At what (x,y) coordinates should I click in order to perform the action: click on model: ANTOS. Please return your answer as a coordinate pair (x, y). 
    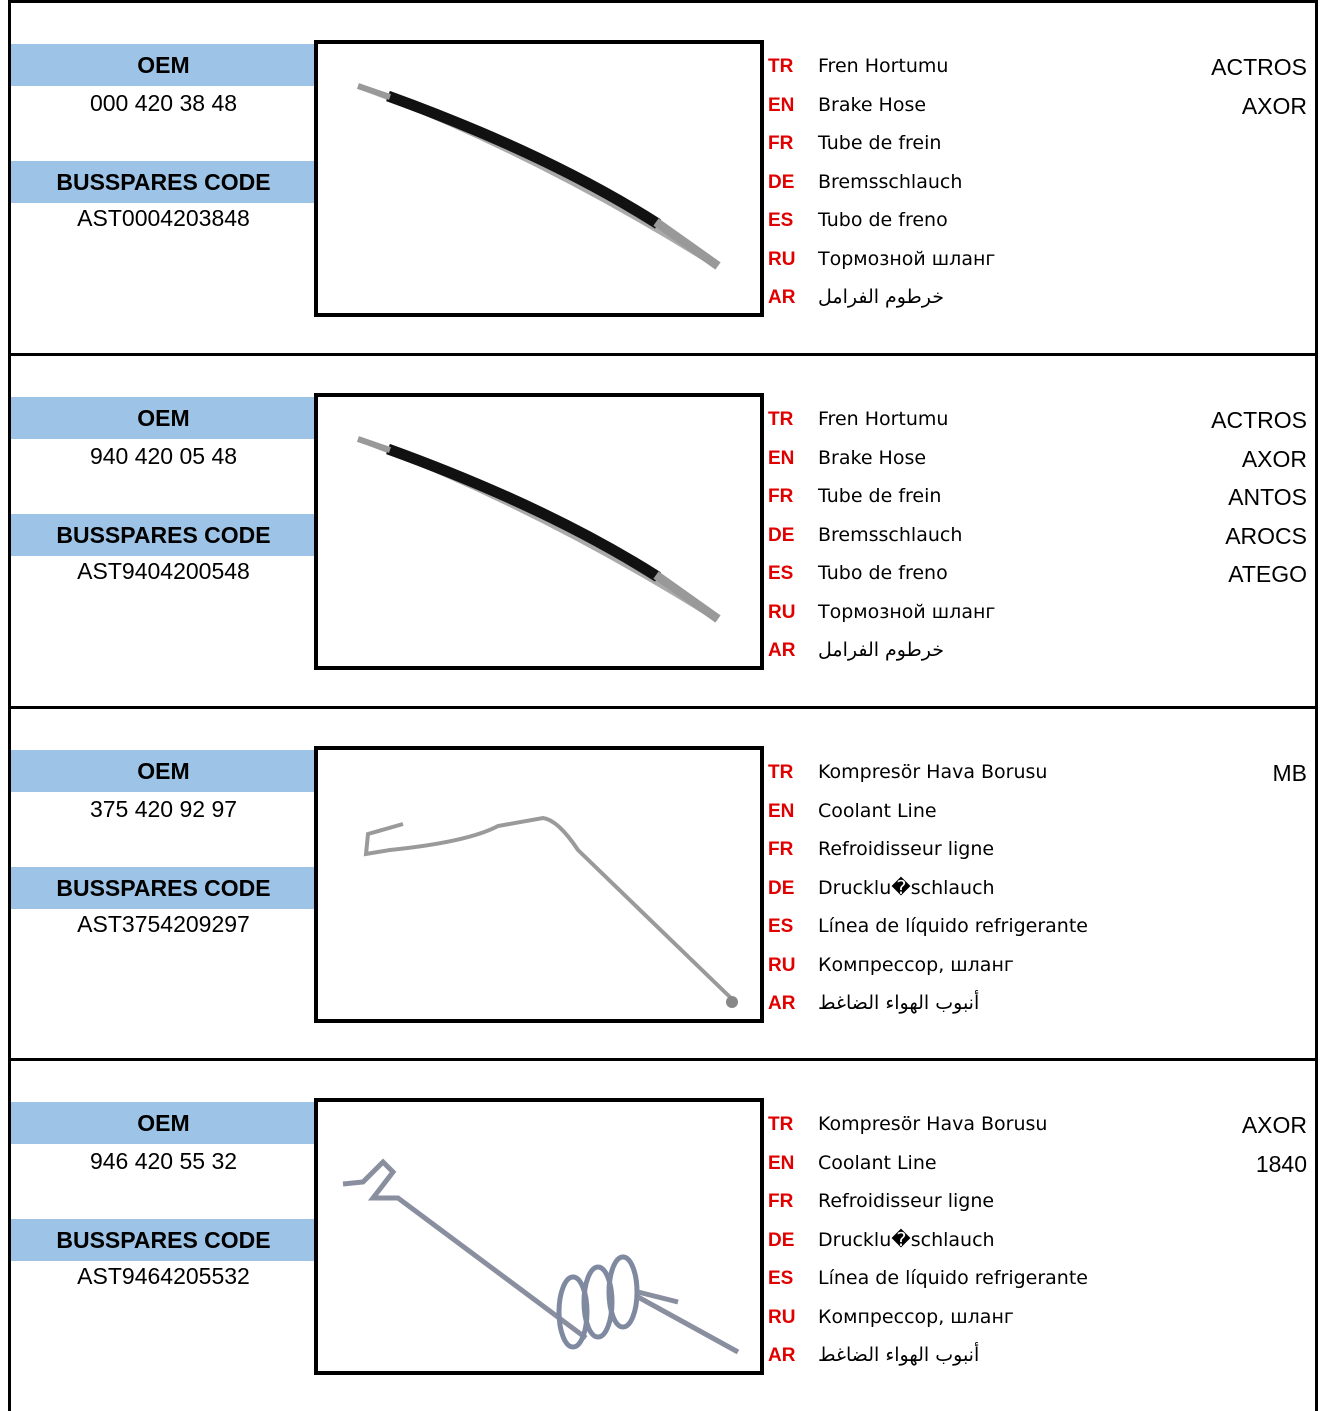
    Looking at the image, I should click on (1267, 497).